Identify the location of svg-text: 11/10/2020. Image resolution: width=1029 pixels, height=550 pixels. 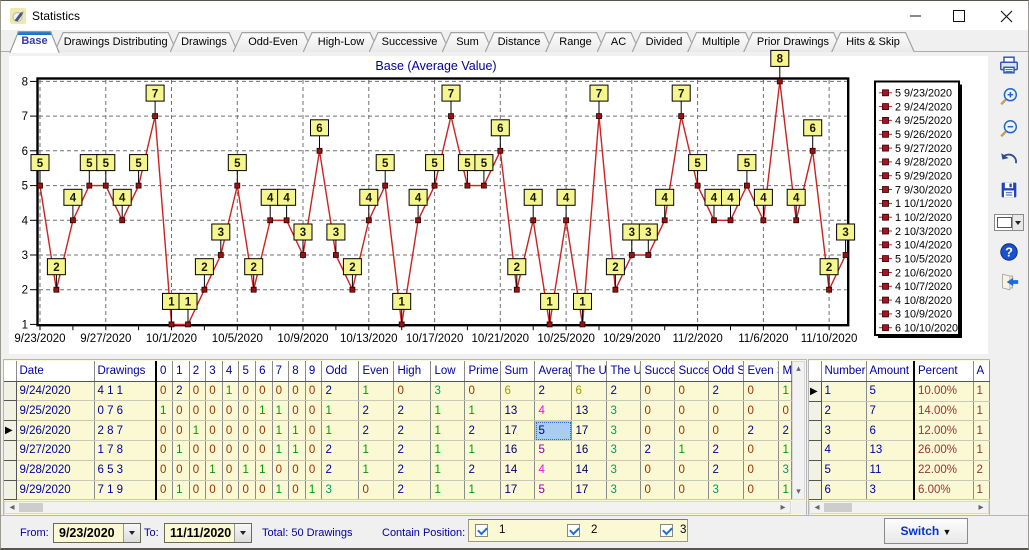
(829, 339).